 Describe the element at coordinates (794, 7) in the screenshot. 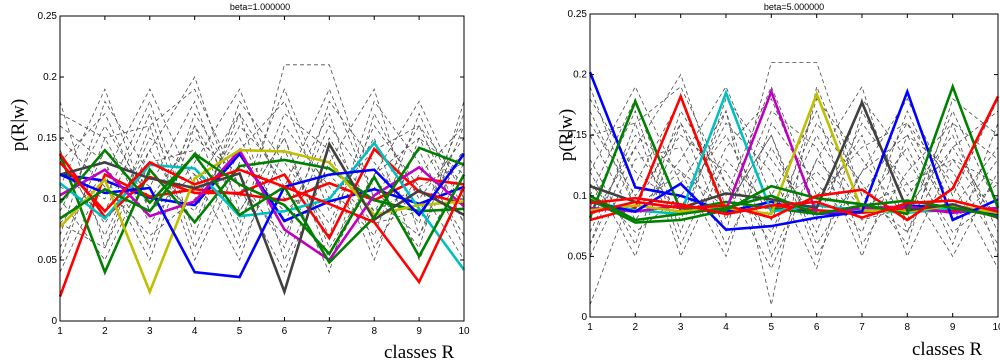

I see `chart-title: beta=5.000000` at that location.